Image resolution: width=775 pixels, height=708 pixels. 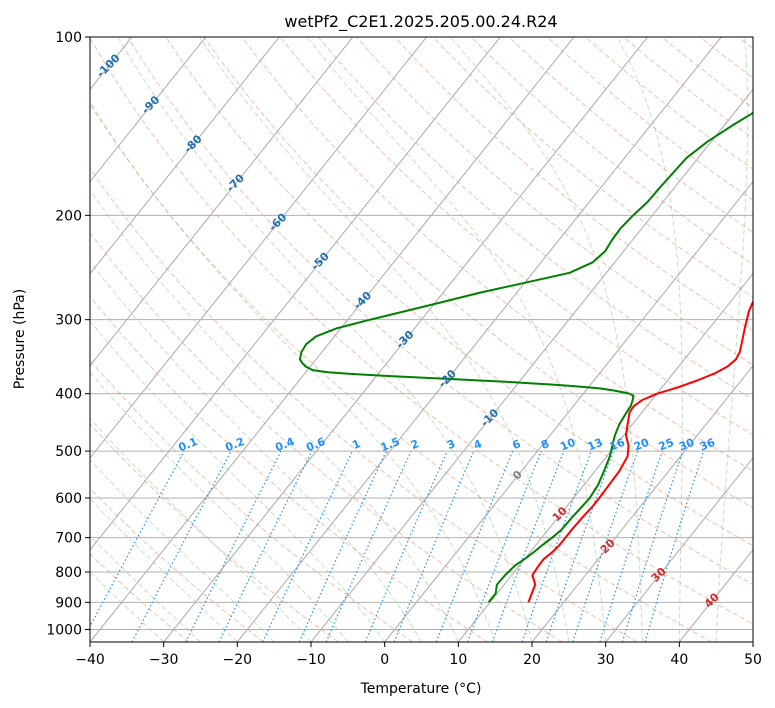 I want to click on temperature-line, so click(x=640, y=451).